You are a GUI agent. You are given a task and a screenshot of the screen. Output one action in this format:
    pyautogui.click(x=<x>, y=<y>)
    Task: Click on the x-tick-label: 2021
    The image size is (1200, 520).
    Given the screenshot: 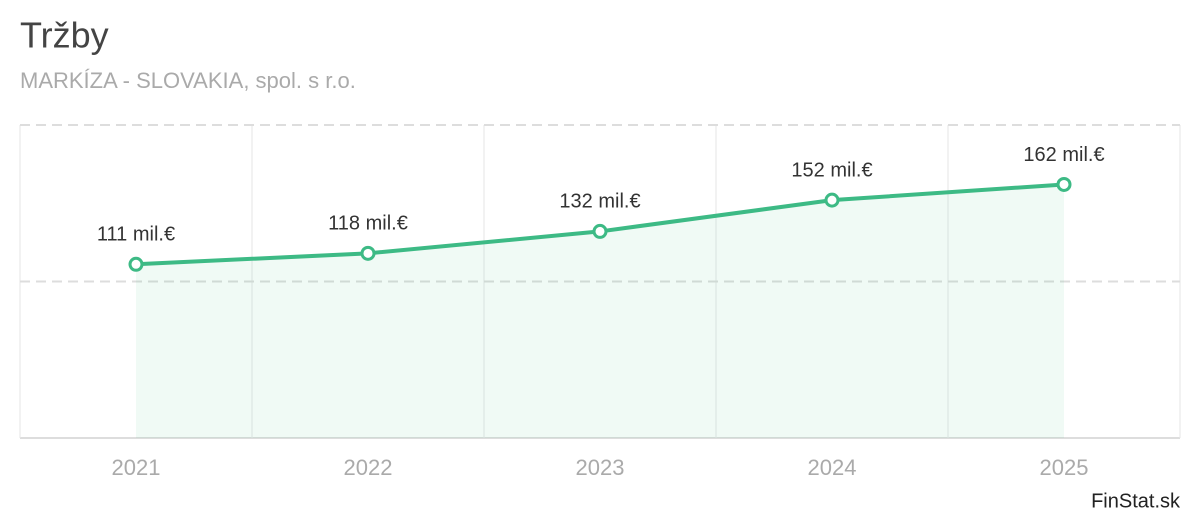 What is the action you would take?
    pyautogui.click(x=136, y=467)
    